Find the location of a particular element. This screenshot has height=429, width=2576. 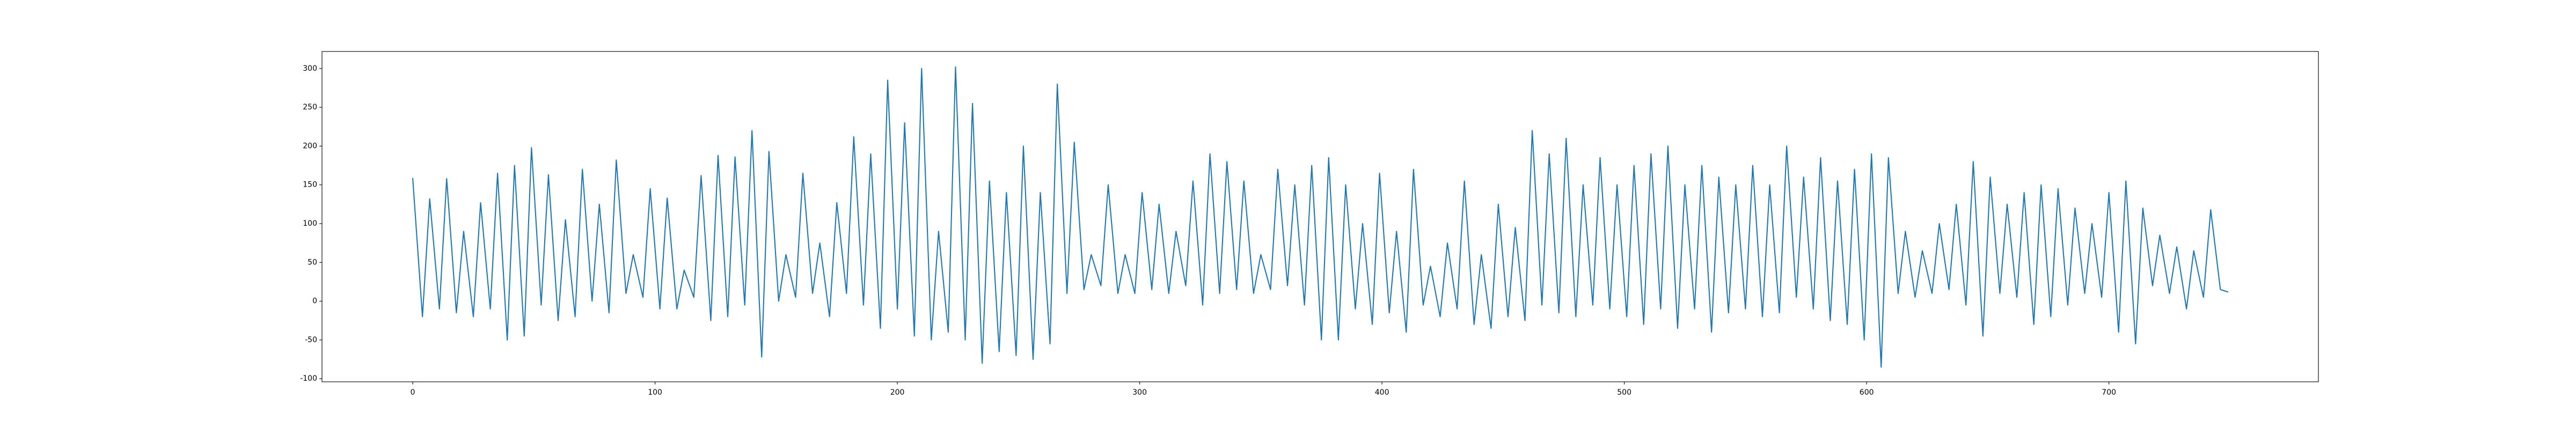

y-tick-label: -100 is located at coordinates (308, 378).